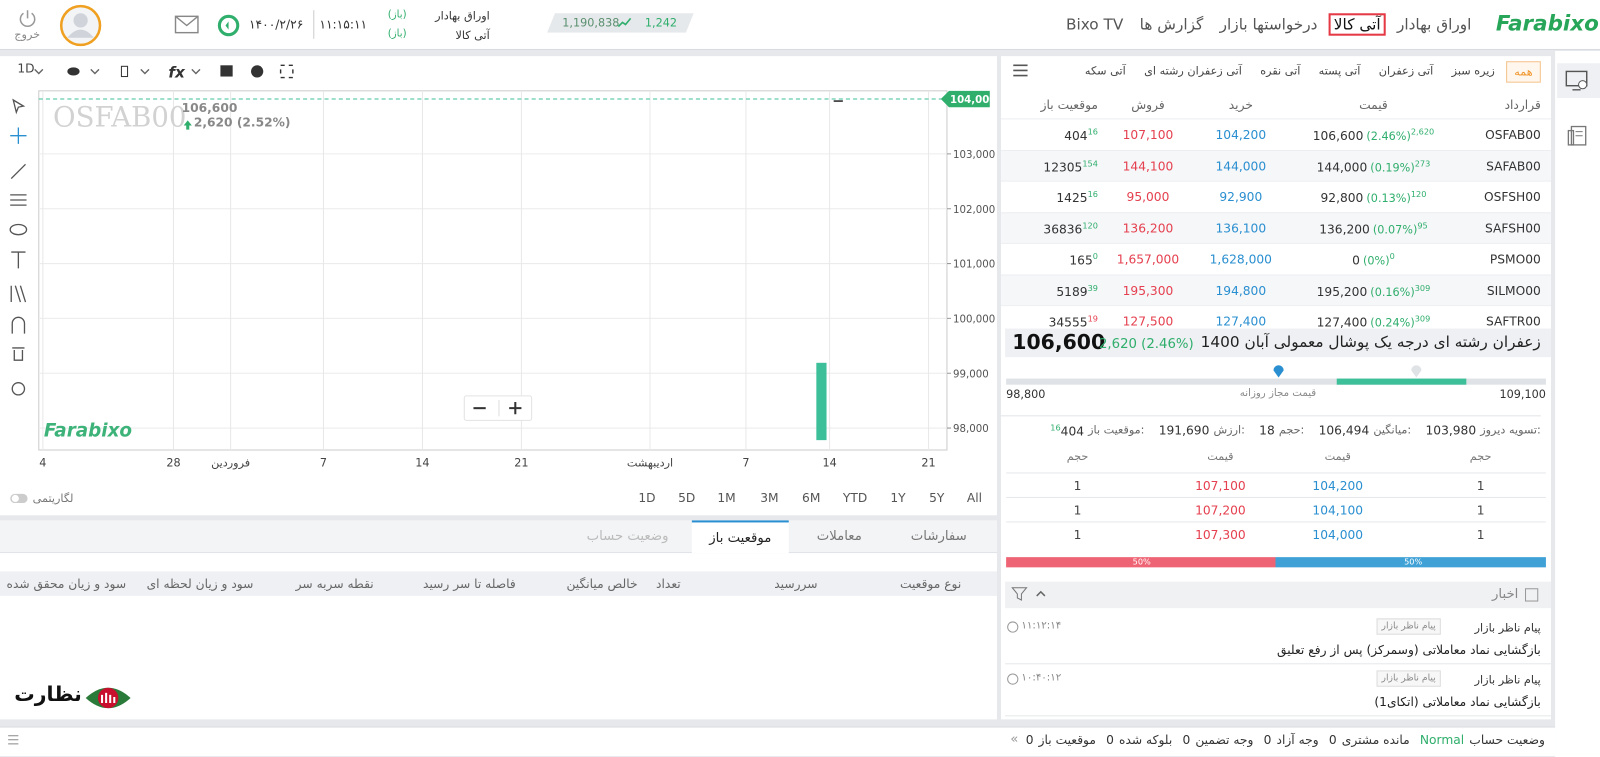 The height and width of the screenshot is (757, 1600). What do you see at coordinates (1148, 321) in the screenshot?
I see `sell: 127,500` at bounding box center [1148, 321].